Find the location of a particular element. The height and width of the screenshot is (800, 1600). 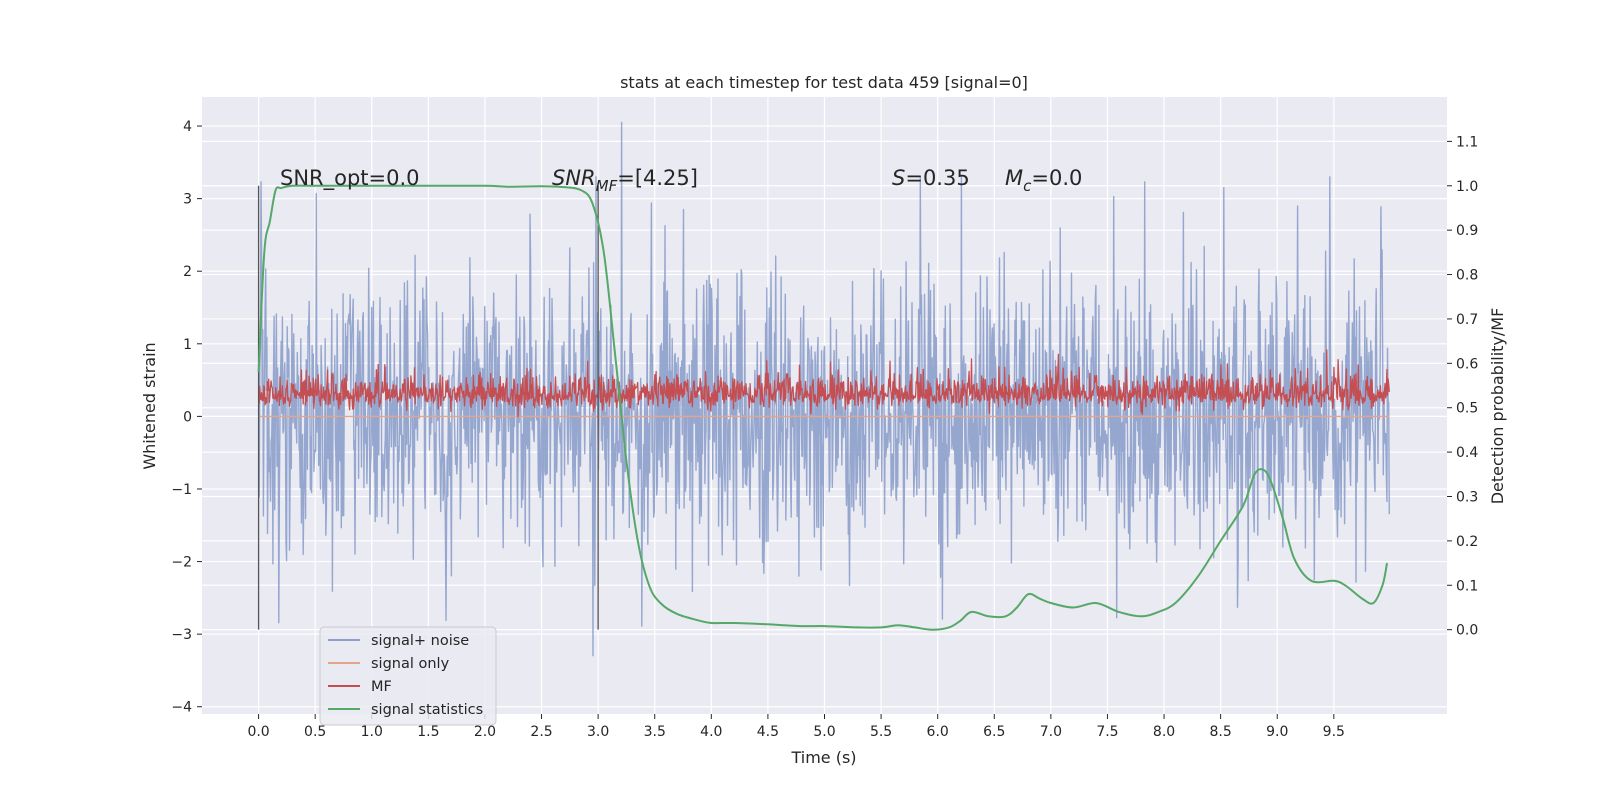

annotation-snr-mf: SNRMF=[4.25] is located at coordinates (625, 180).